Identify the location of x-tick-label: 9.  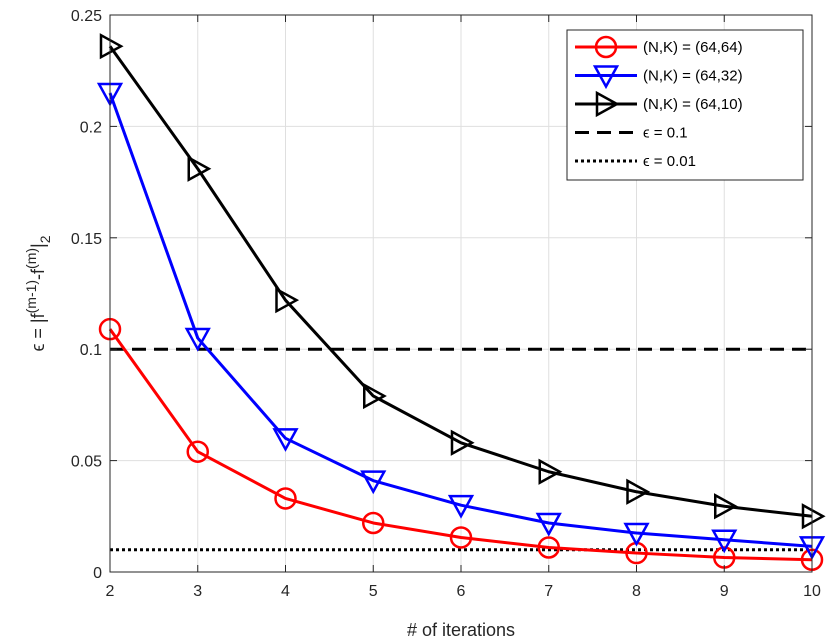
(724, 591).